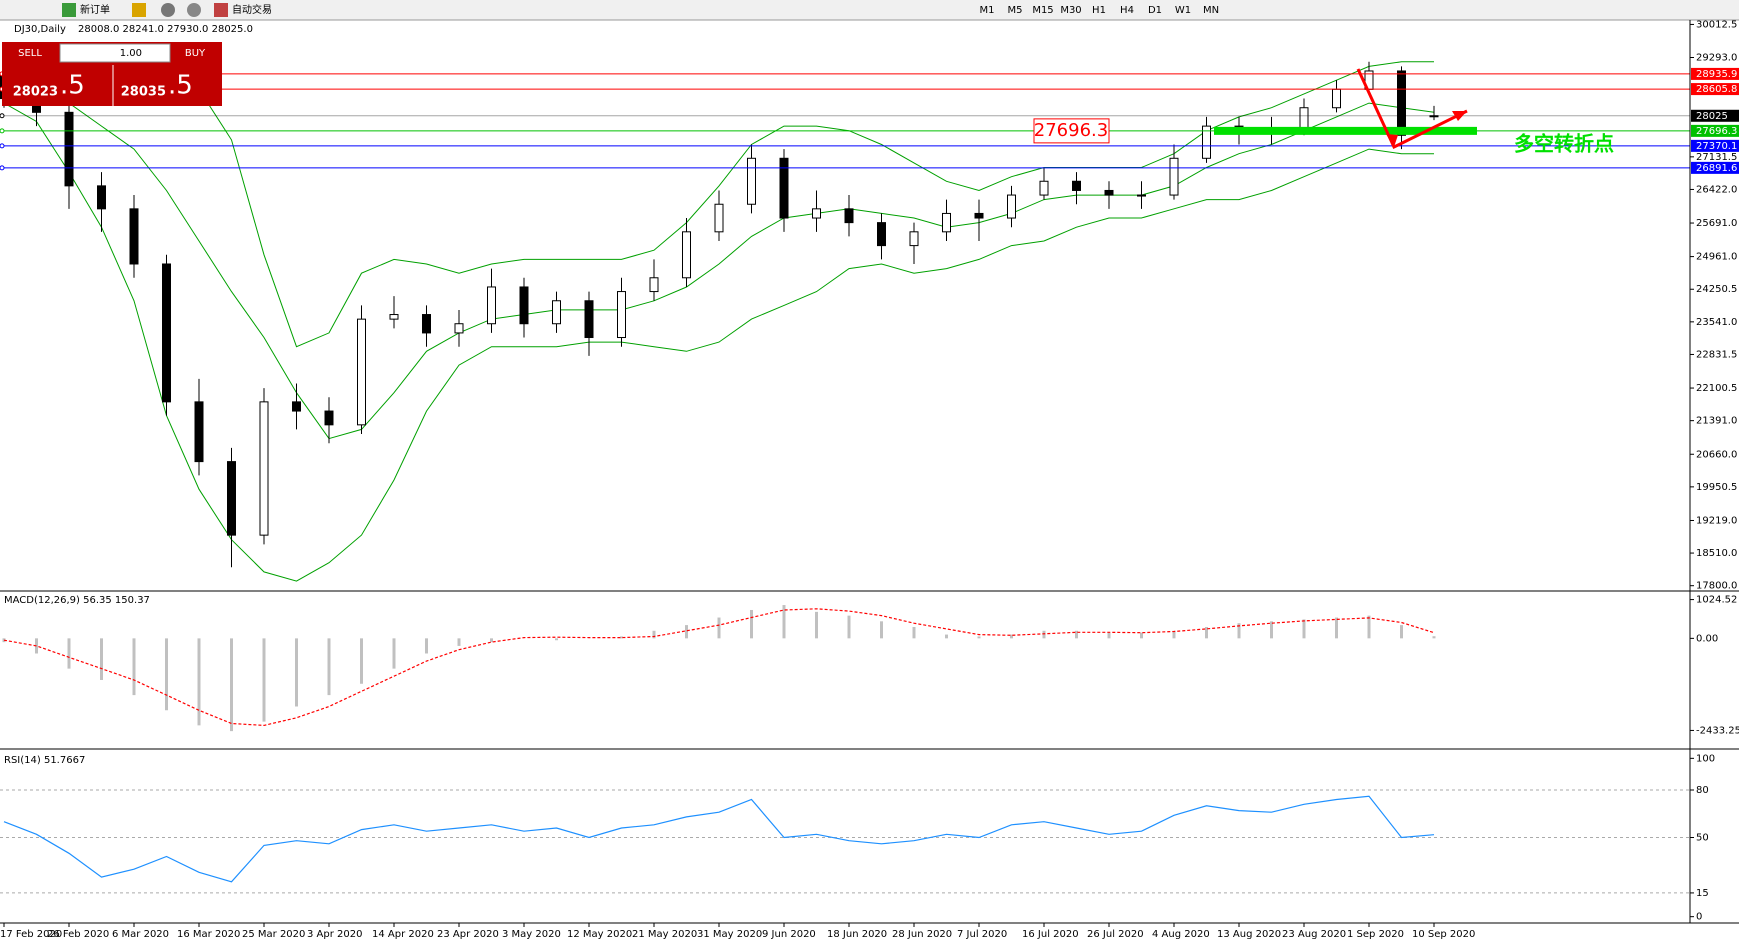 Image resolution: width=1739 pixels, height=950 pixels. I want to click on sell-button: SELL, so click(30, 53).